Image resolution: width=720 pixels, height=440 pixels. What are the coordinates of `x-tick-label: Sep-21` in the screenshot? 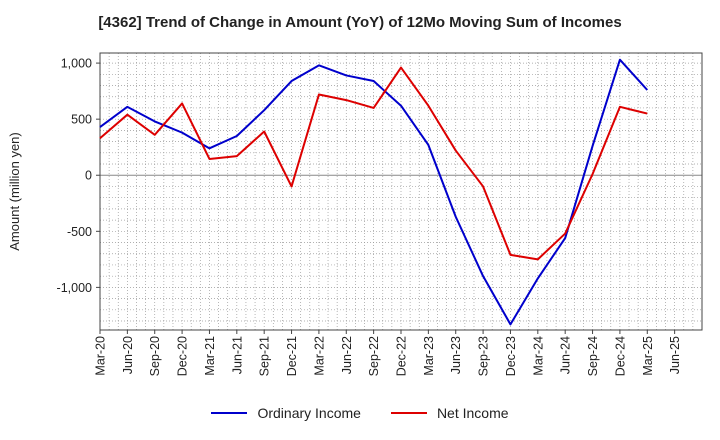 It's located at (265, 356).